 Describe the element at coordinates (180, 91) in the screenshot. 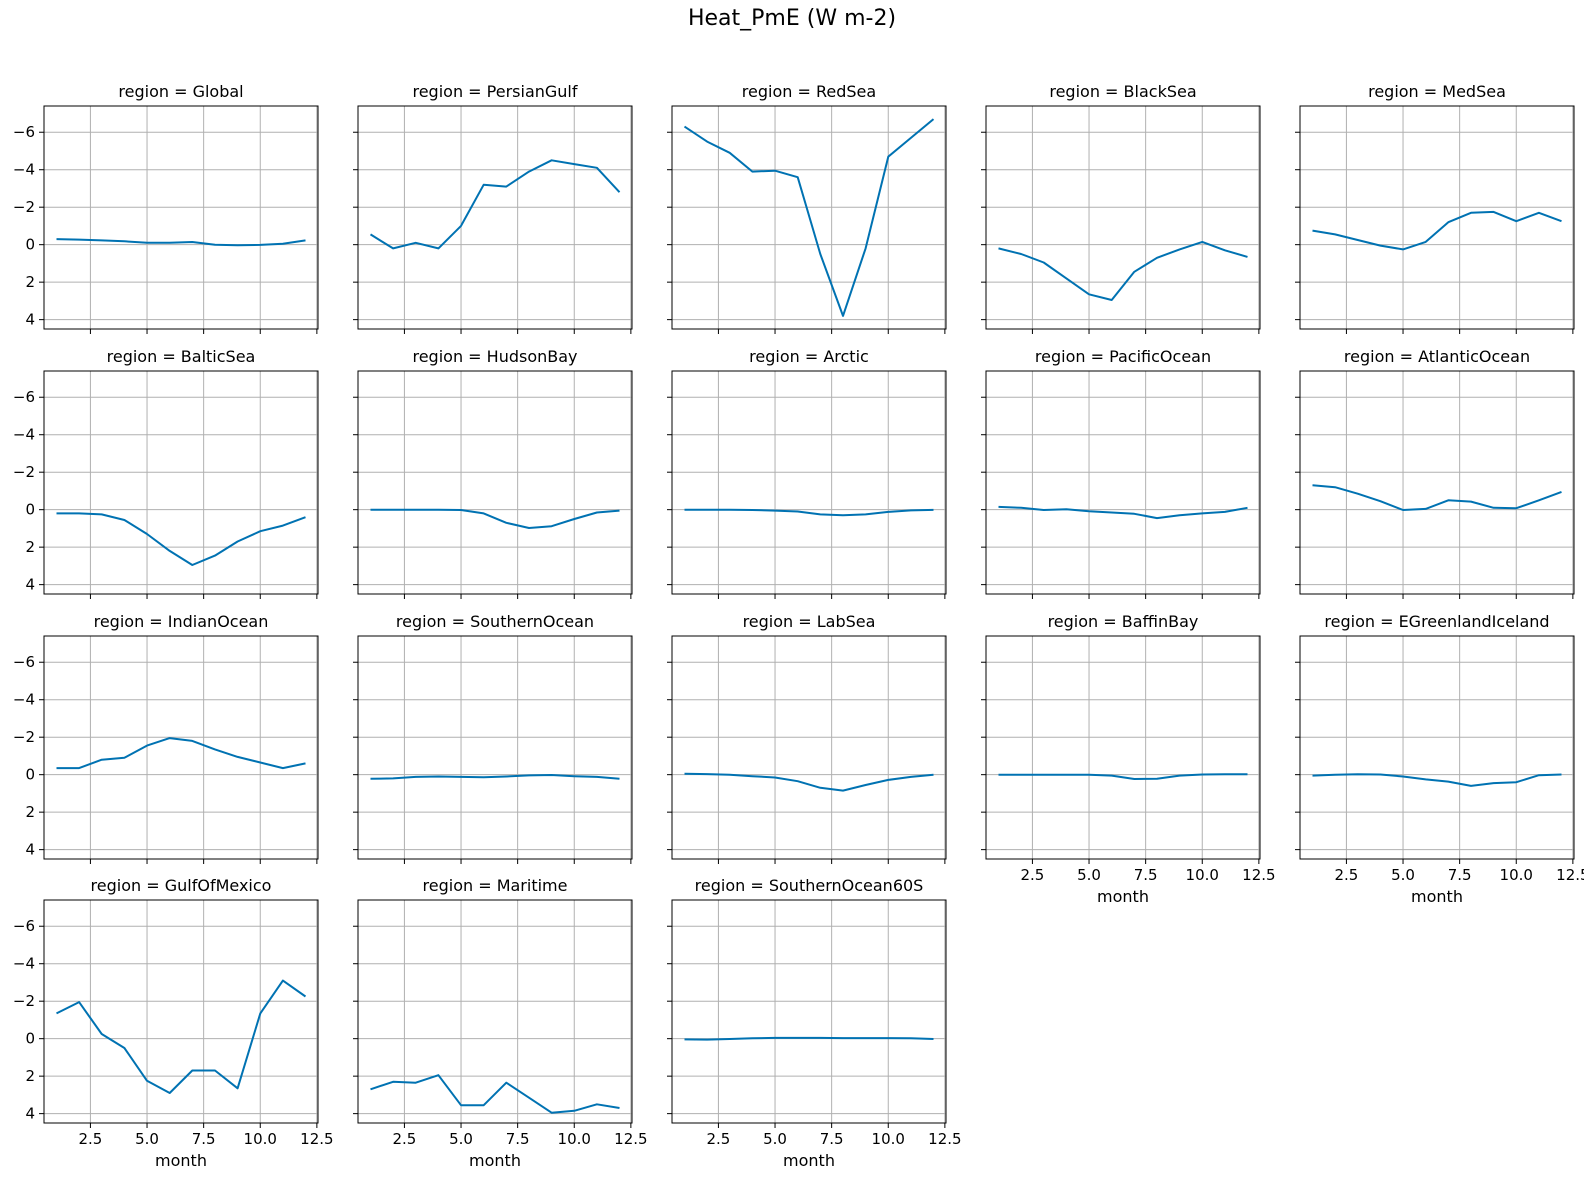

I see `subplot-title: region = Global` at that location.